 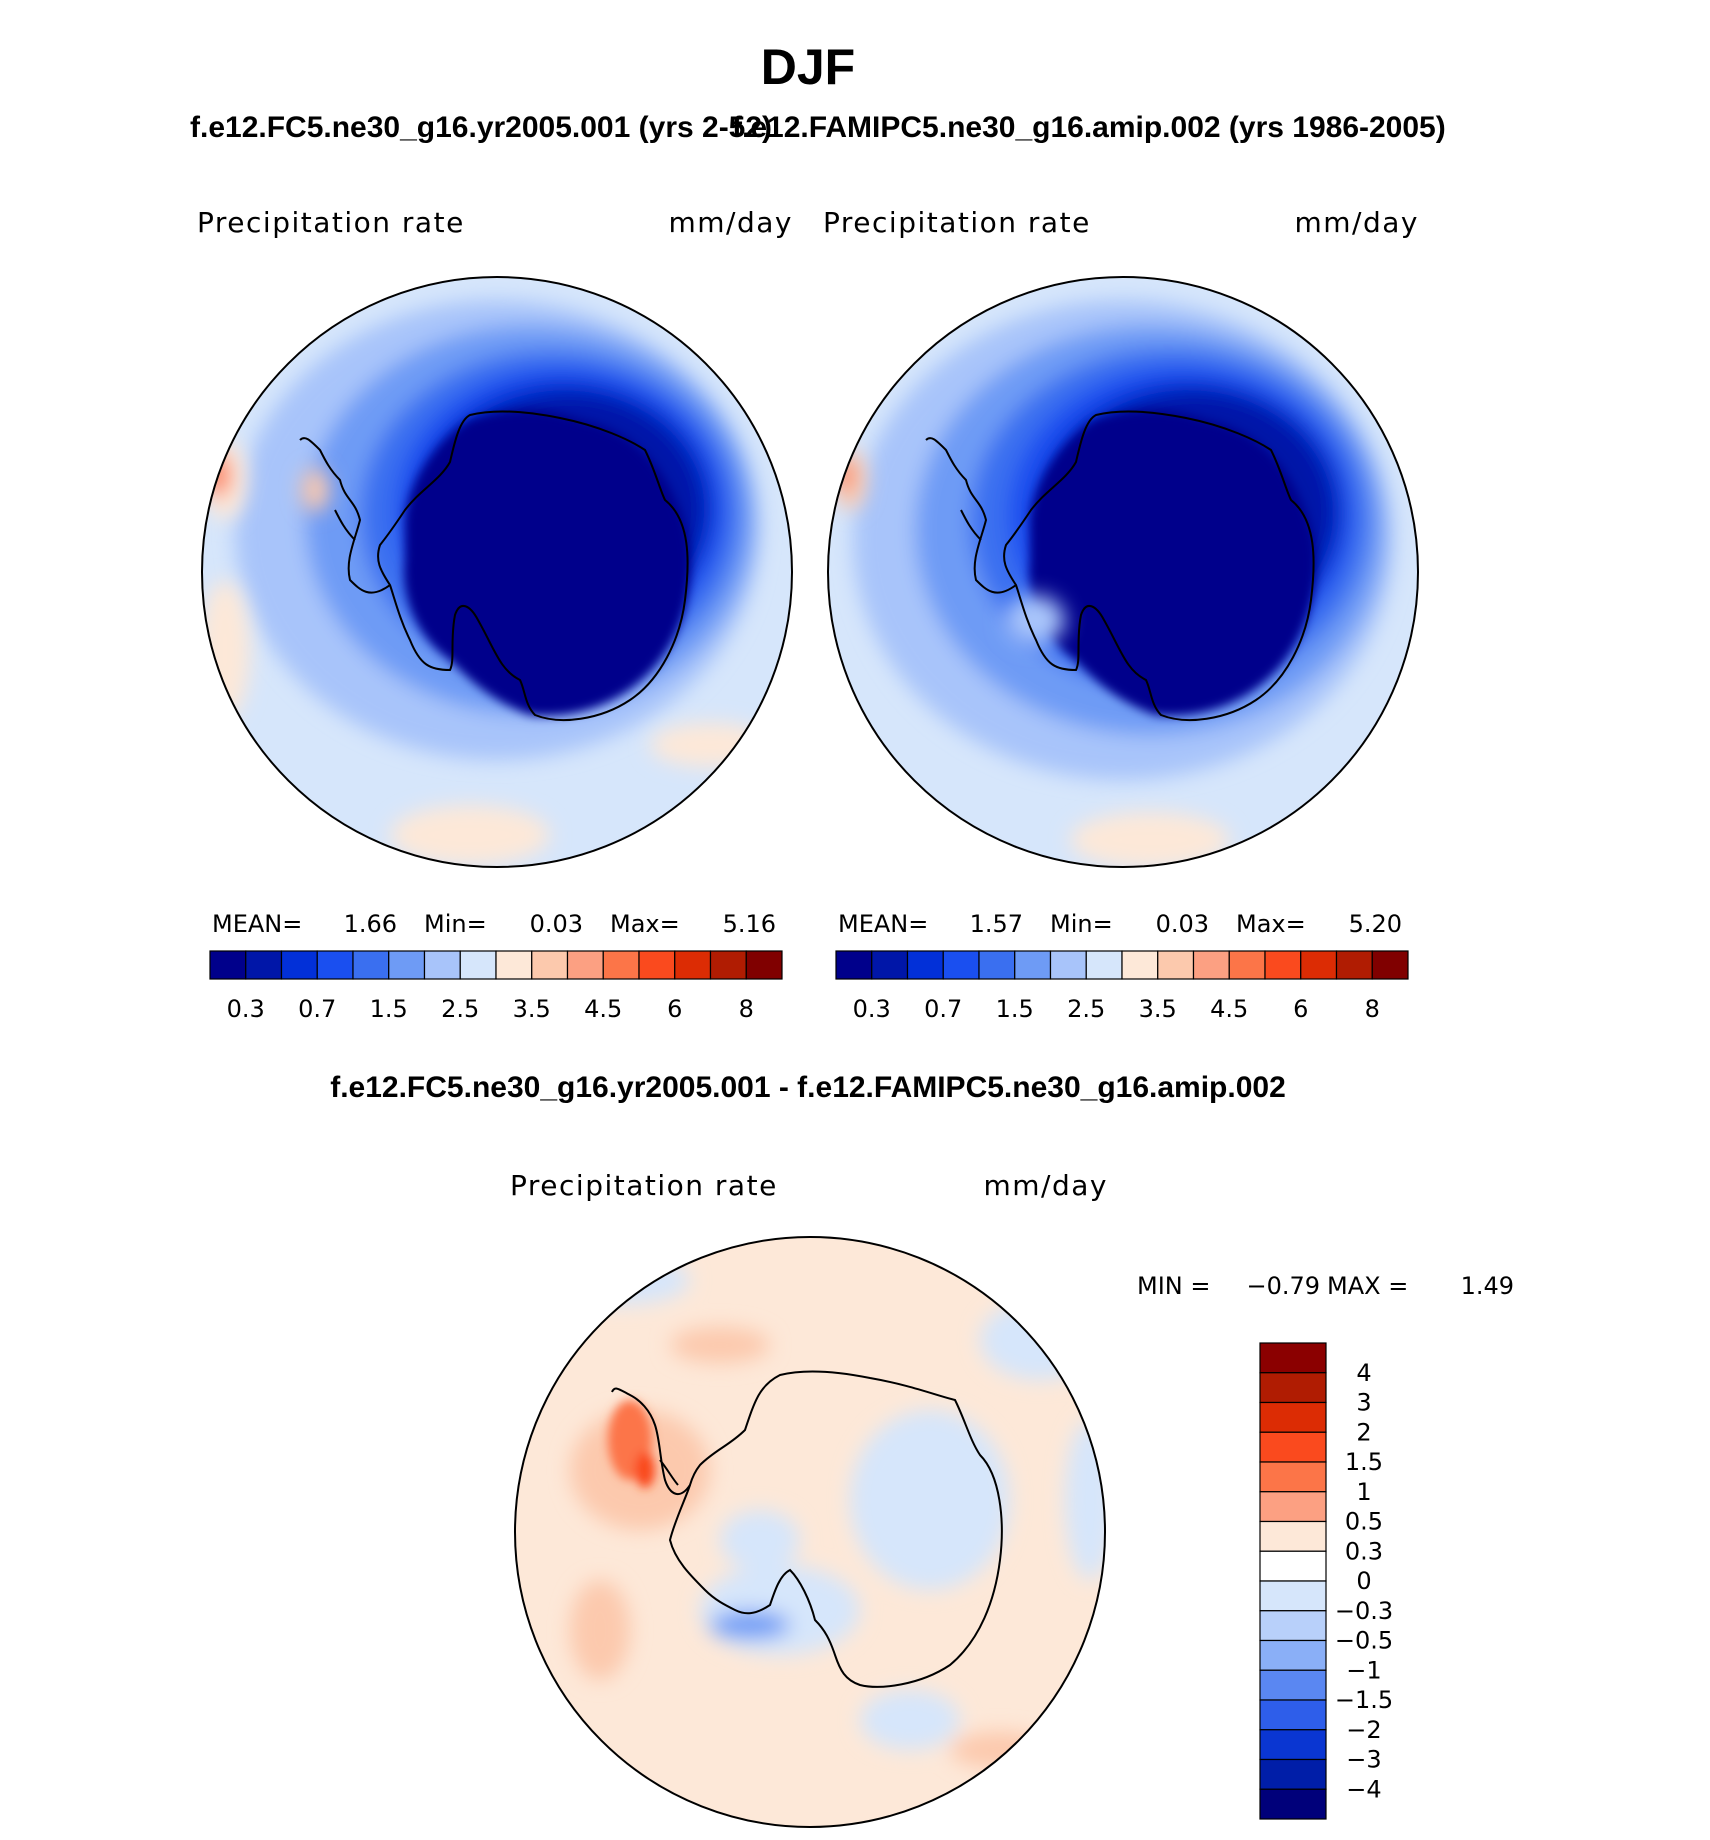 What do you see at coordinates (1487, 1286) in the screenshot?
I see `panel-c-max-value: 1.49` at bounding box center [1487, 1286].